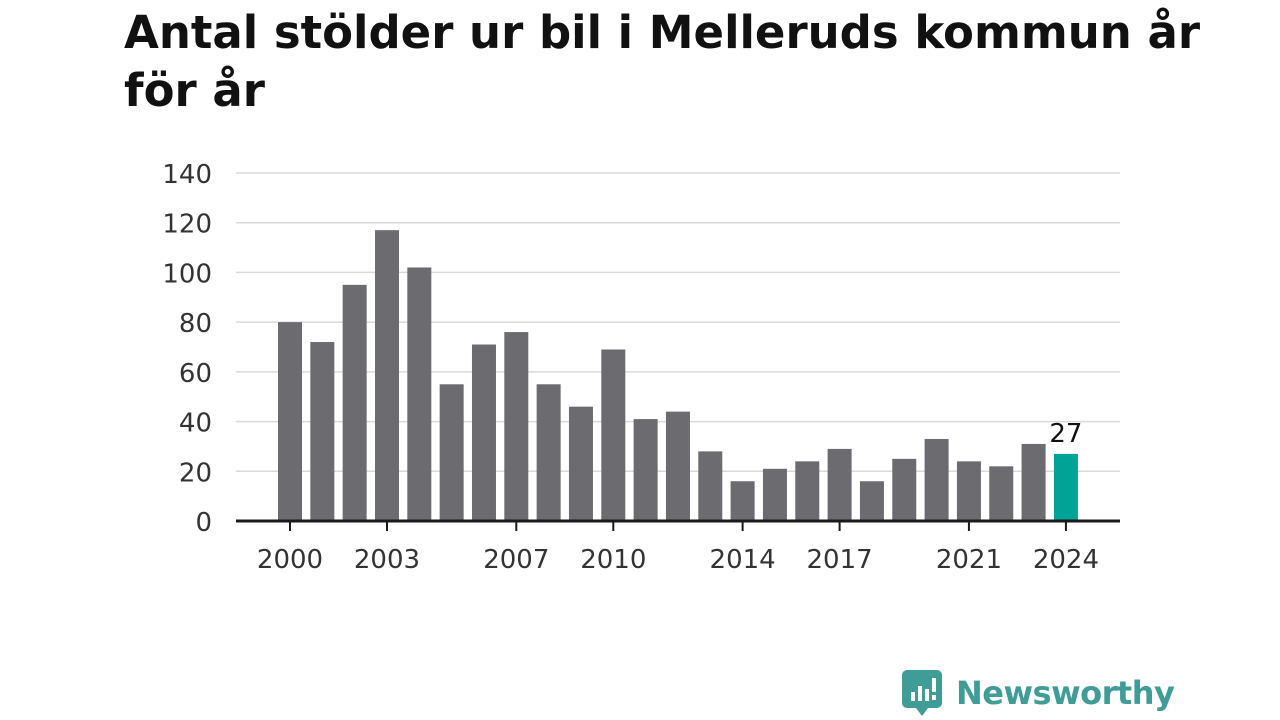  I want to click on brand-logo: Newsworthy, so click(1038, 693).